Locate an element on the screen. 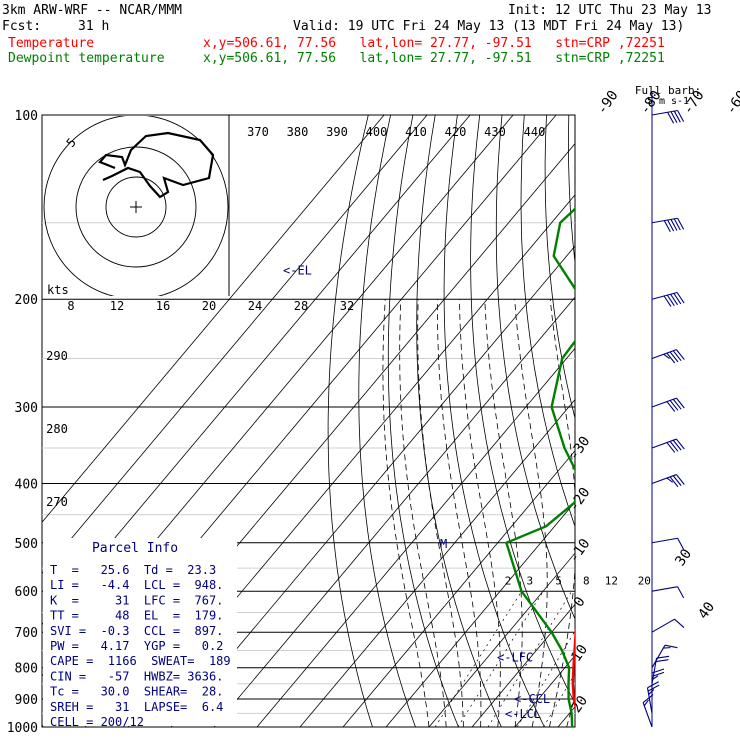 Image resolution: width=740 pixels, height=740 pixels. isotherm-label: -10 is located at coordinates (580, 551).